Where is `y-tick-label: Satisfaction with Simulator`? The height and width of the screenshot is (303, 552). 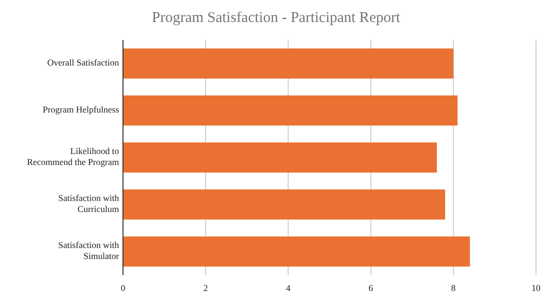
y-tick-label: Satisfaction with Simulator is located at coordinates (89, 251).